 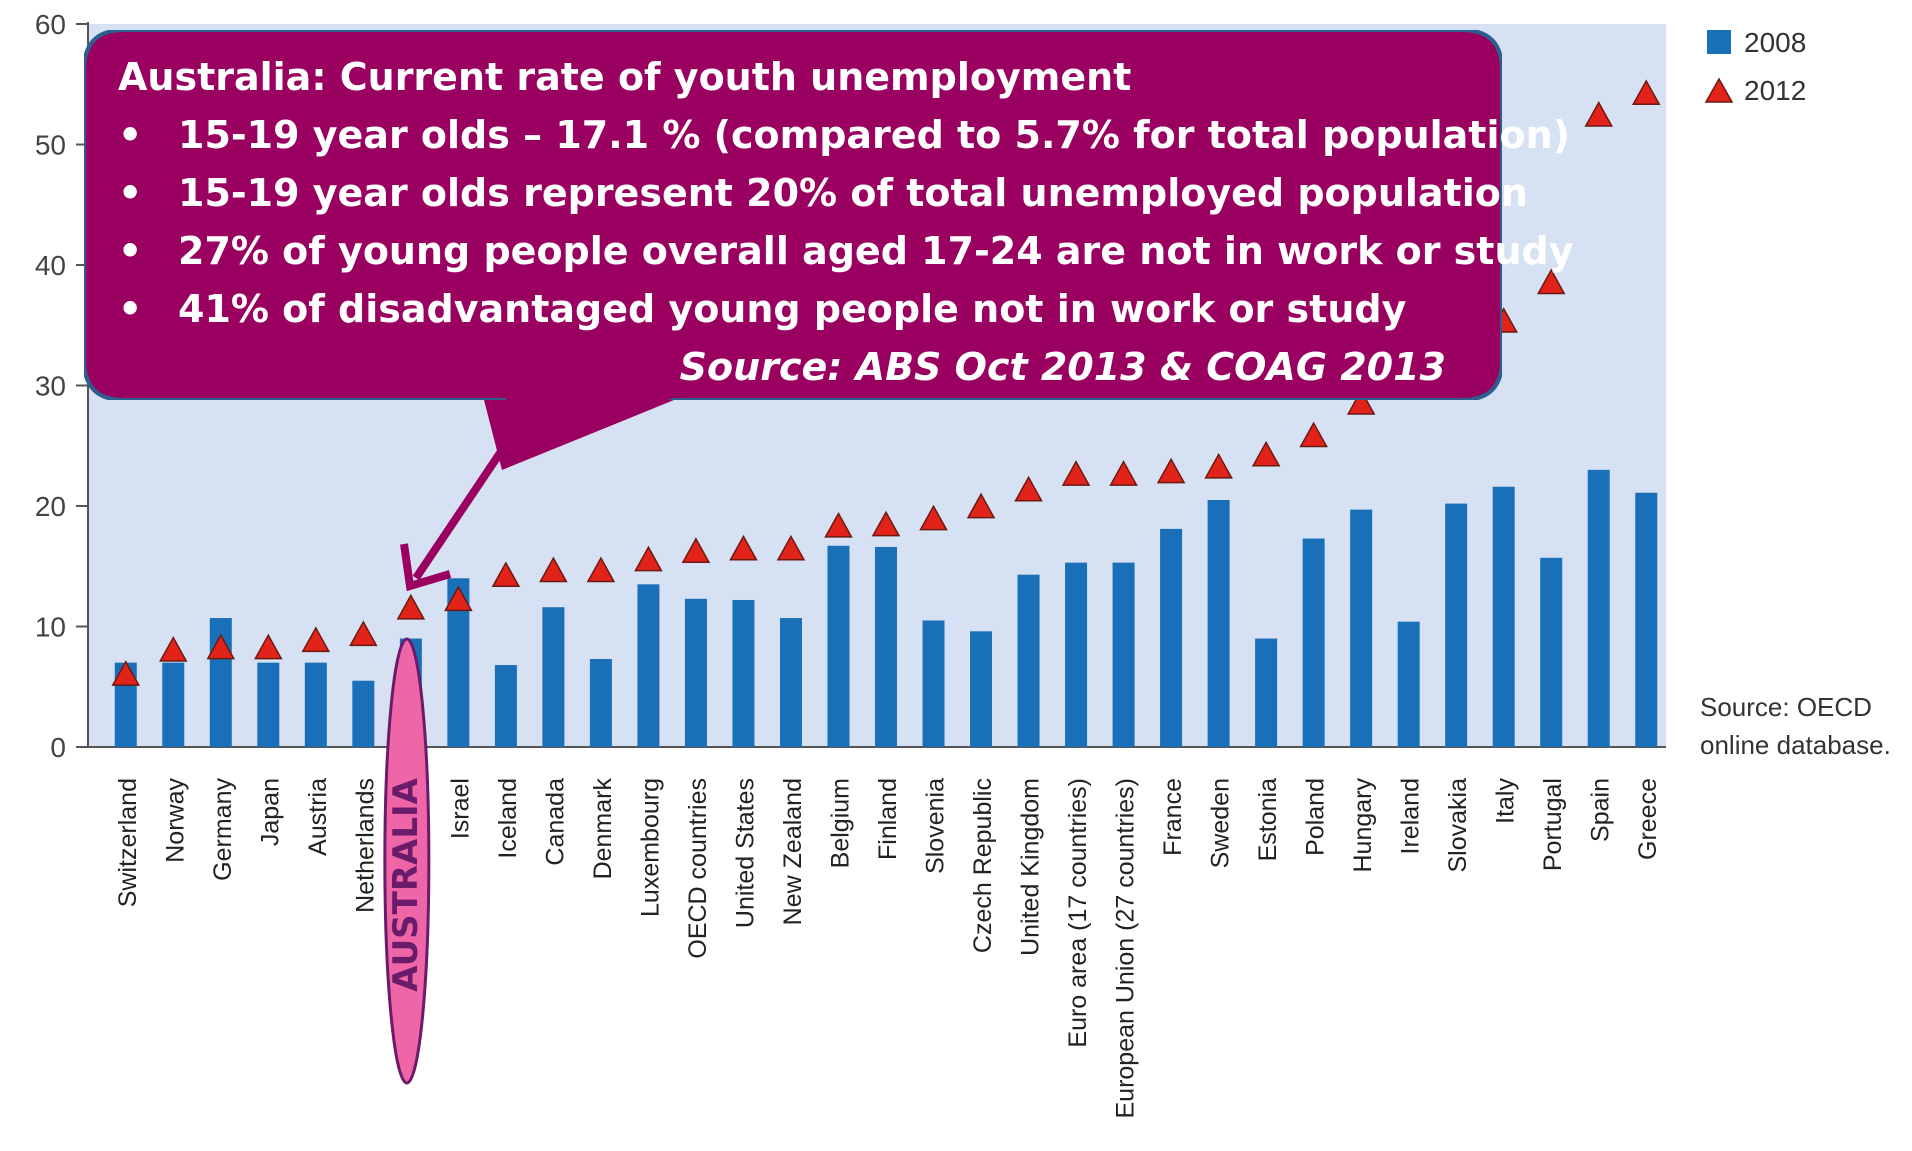 I want to click on legend-label-2008: 2008, so click(x=1775, y=42).